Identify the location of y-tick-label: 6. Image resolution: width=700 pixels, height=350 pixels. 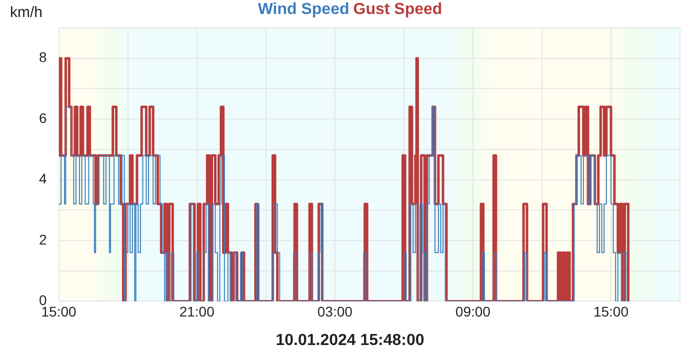
(42, 118).